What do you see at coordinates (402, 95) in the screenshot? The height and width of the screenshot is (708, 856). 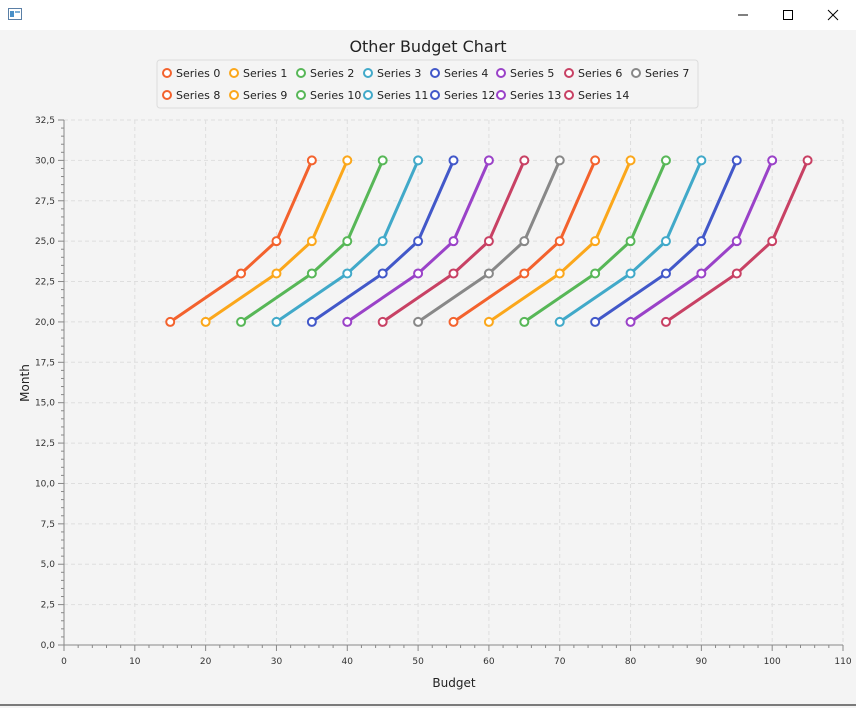 I see `legend-label: Series 11` at bounding box center [402, 95].